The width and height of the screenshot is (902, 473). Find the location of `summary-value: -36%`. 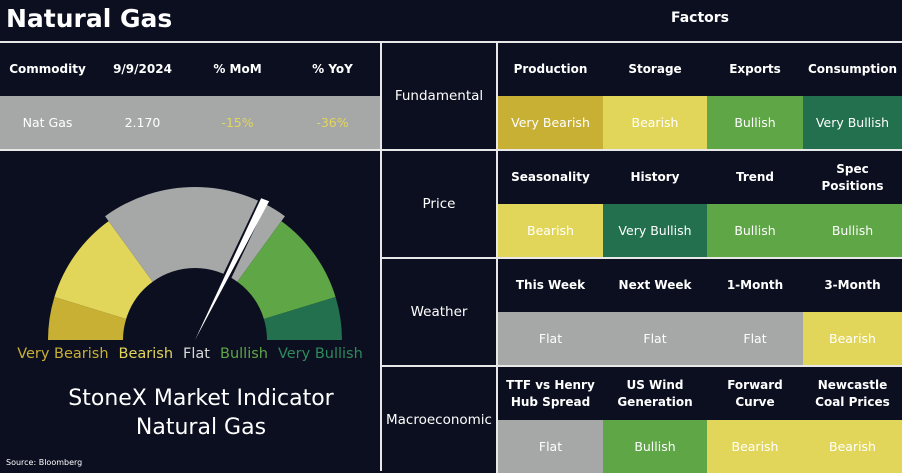

summary-value: -36% is located at coordinates (332, 122).